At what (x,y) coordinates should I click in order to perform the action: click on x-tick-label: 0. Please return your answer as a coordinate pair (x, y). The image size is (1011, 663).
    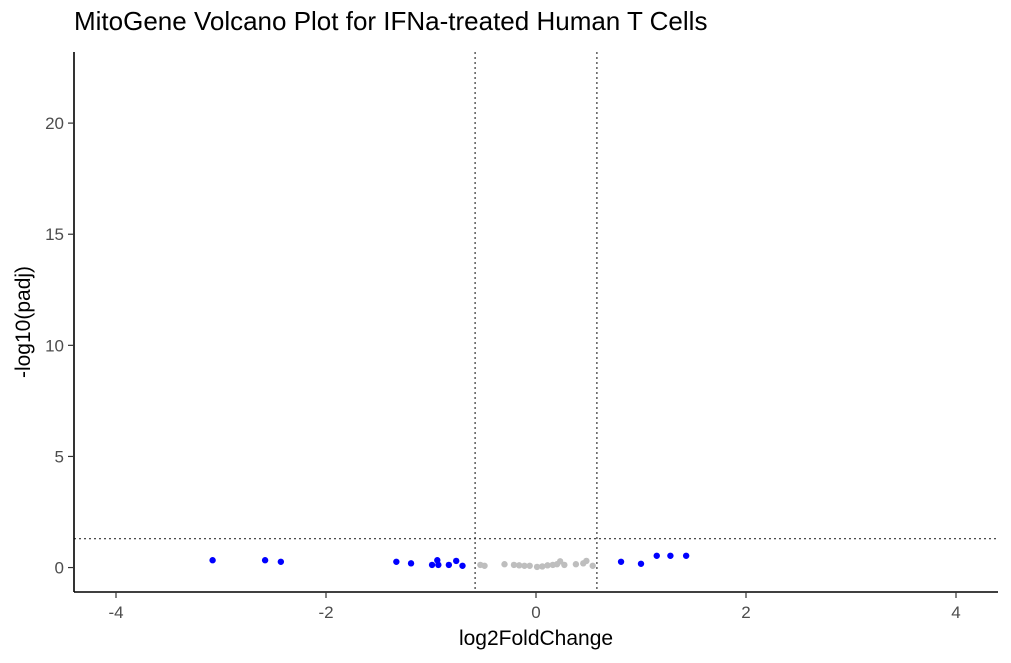
    Looking at the image, I should click on (535, 612).